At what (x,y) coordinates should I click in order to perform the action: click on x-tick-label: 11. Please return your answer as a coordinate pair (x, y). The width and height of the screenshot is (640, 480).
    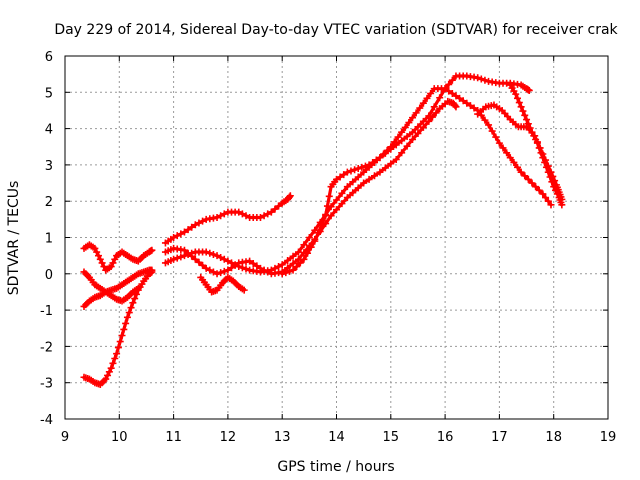
    Looking at the image, I should click on (173, 437).